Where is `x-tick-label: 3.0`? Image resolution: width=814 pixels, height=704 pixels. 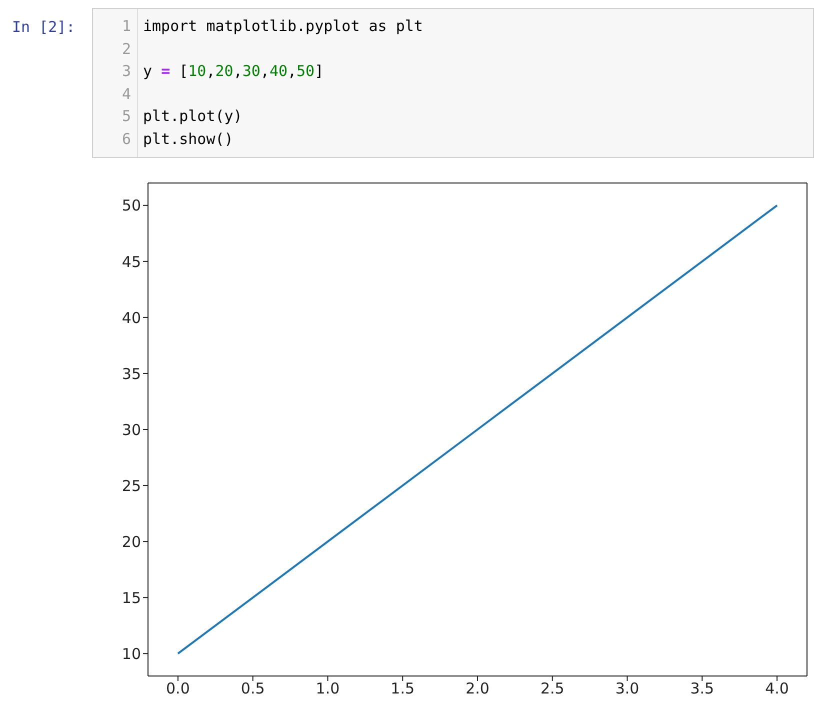
x-tick-label: 3.0 is located at coordinates (627, 689).